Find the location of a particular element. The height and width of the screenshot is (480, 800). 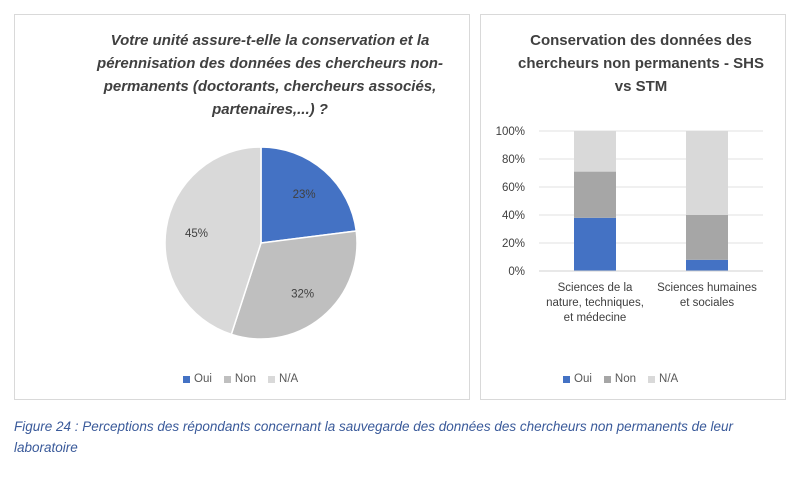

pie-legend: Oui Non N/A is located at coordinates (240, 379).